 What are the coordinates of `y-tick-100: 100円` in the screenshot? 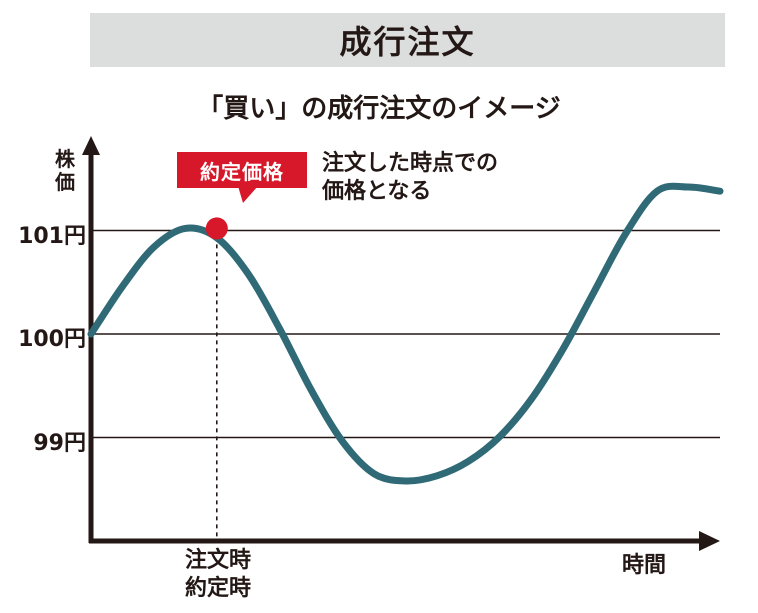 It's located at (52, 339).